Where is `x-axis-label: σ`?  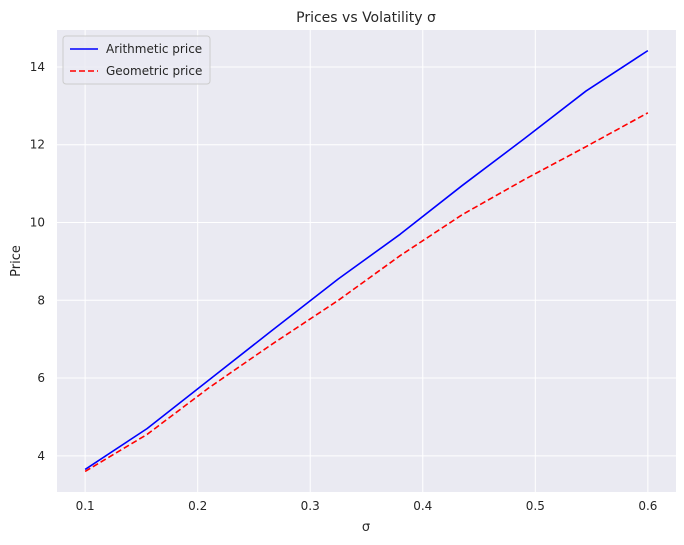
x-axis-label: σ is located at coordinates (366, 527).